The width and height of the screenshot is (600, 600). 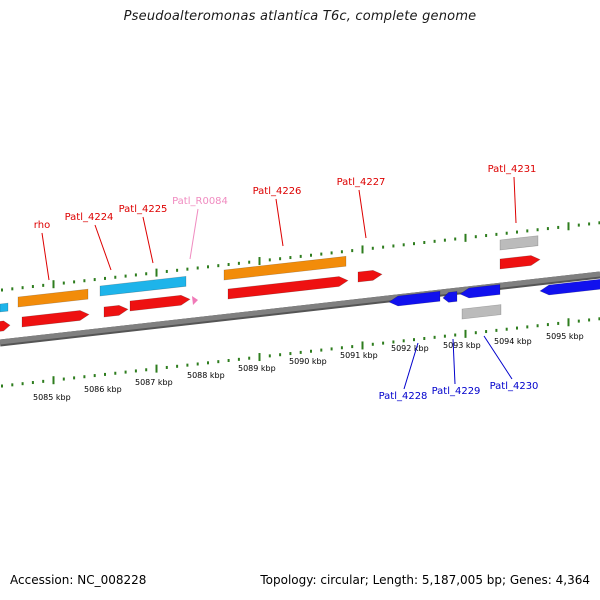 What do you see at coordinates (206, 375) in the screenshot?
I see `scale-tick-label: 5088 kbp` at bounding box center [206, 375].